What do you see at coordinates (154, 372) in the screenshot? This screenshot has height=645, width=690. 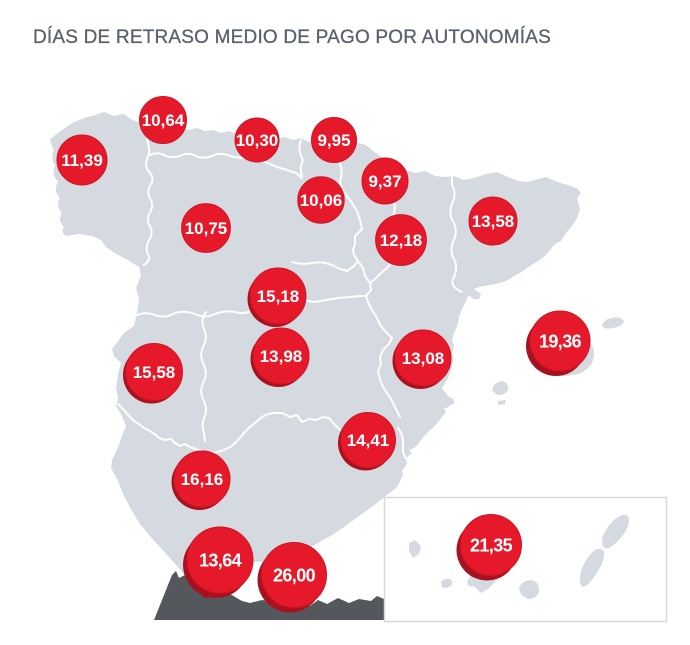 I see `svg-text: 15,58` at bounding box center [154, 372].